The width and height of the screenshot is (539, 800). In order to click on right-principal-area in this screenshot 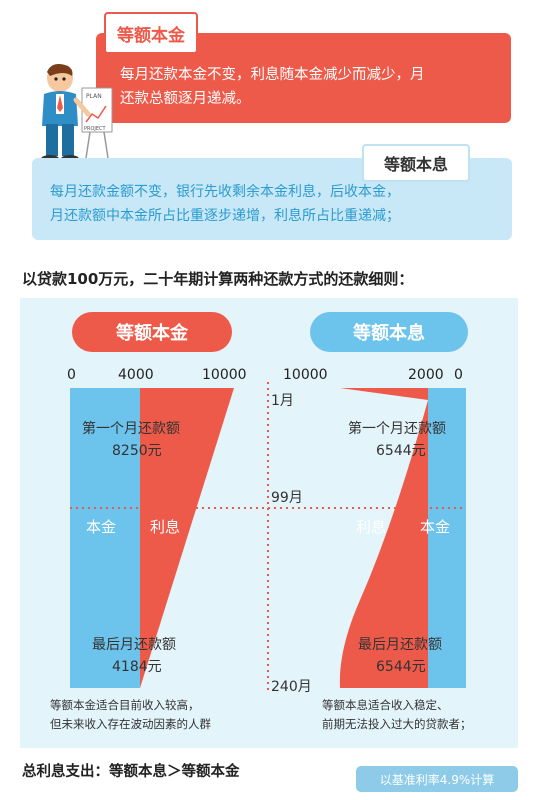, I will do `click(447, 538)`.